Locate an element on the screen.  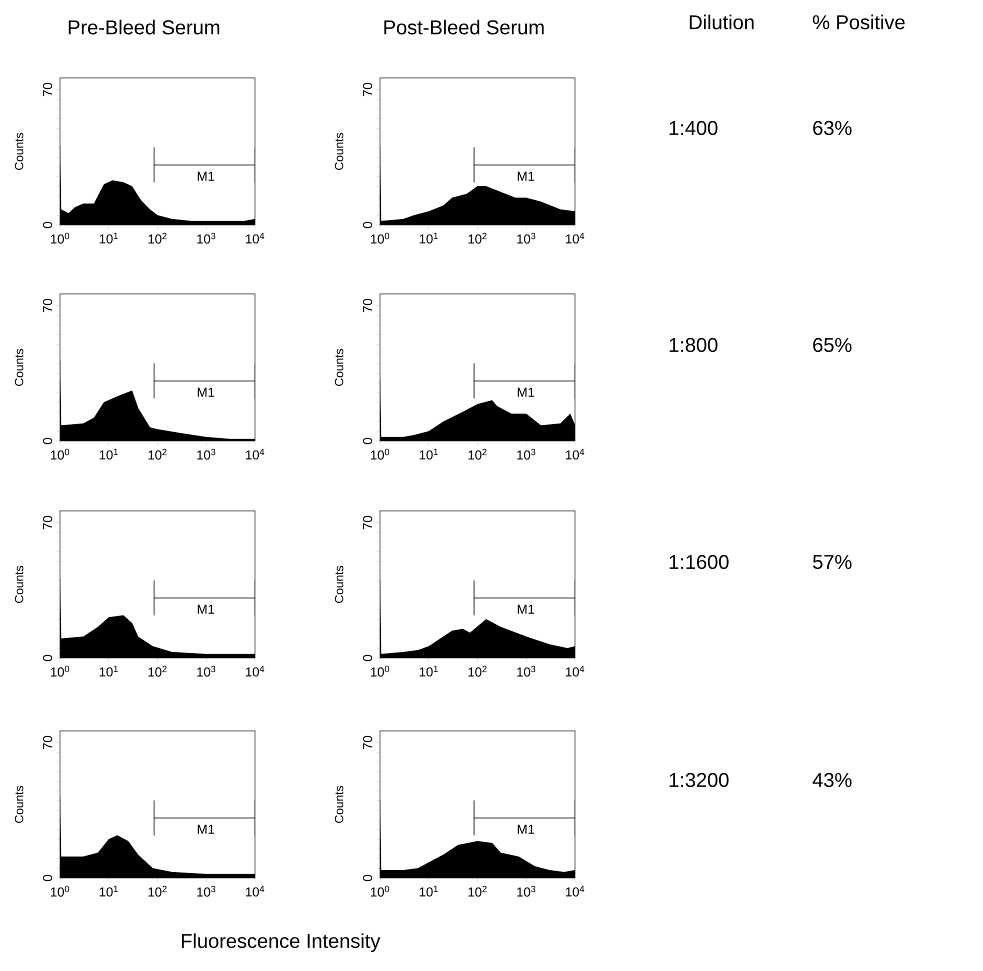
x-axis-title: Fluorescence Intensity is located at coordinates (281, 942).